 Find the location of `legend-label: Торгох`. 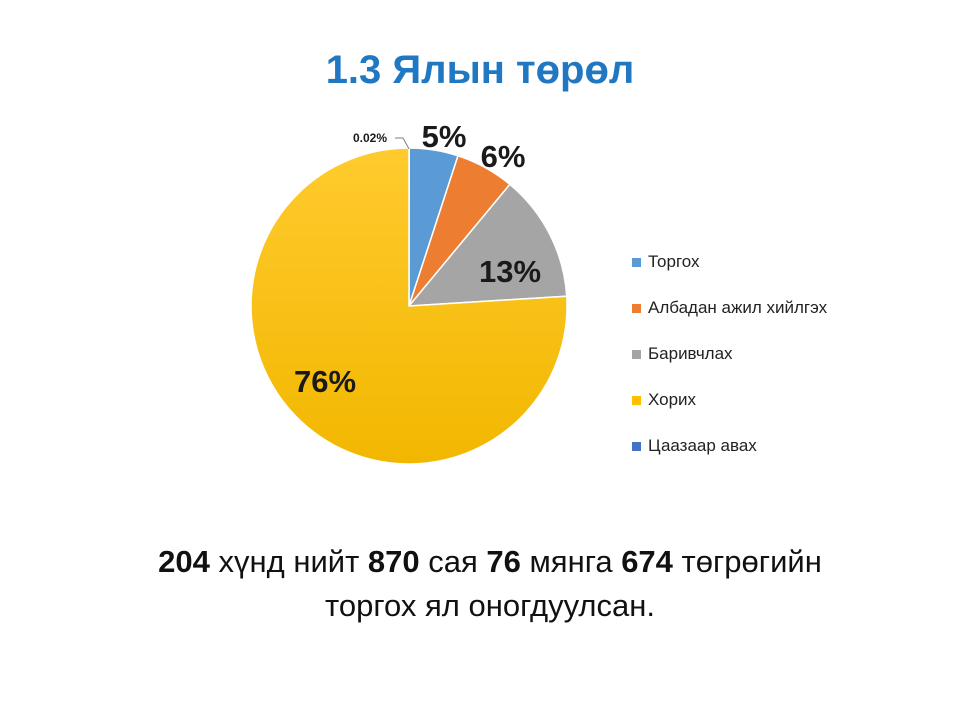

legend-label: Торгох is located at coordinates (674, 261).